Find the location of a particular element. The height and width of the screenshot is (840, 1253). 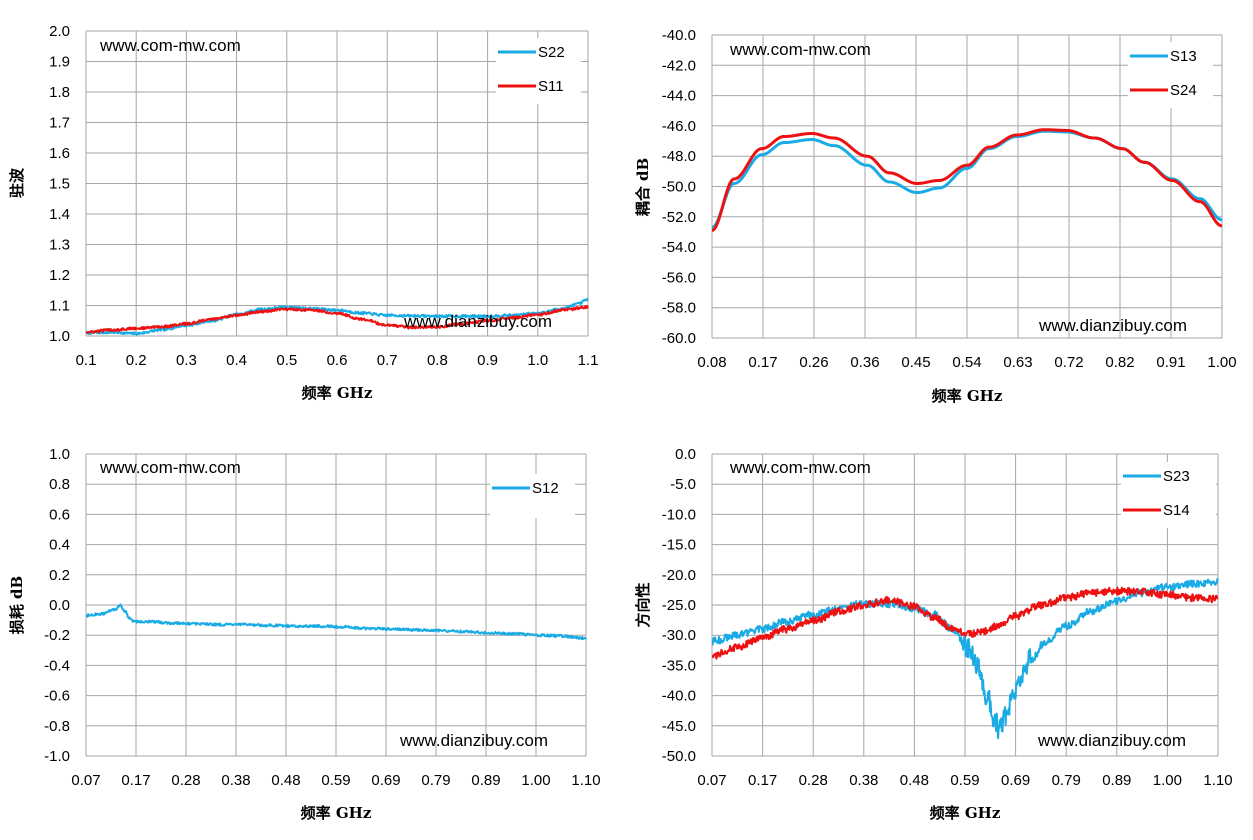

y-axis-title: 损耗 dB is located at coordinates (17, 605).